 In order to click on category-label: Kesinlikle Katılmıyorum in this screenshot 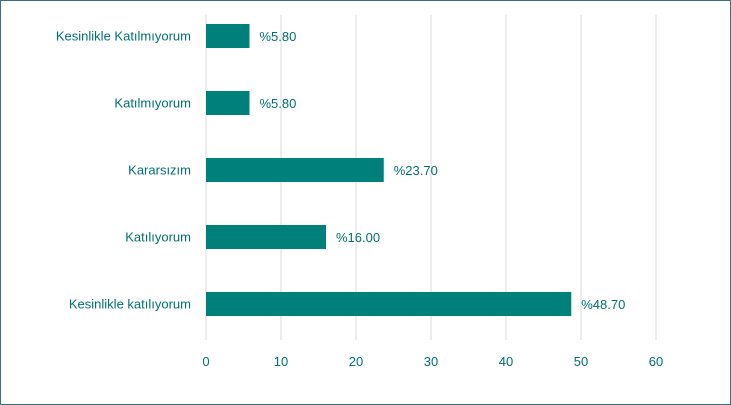, I will do `click(123, 36)`.